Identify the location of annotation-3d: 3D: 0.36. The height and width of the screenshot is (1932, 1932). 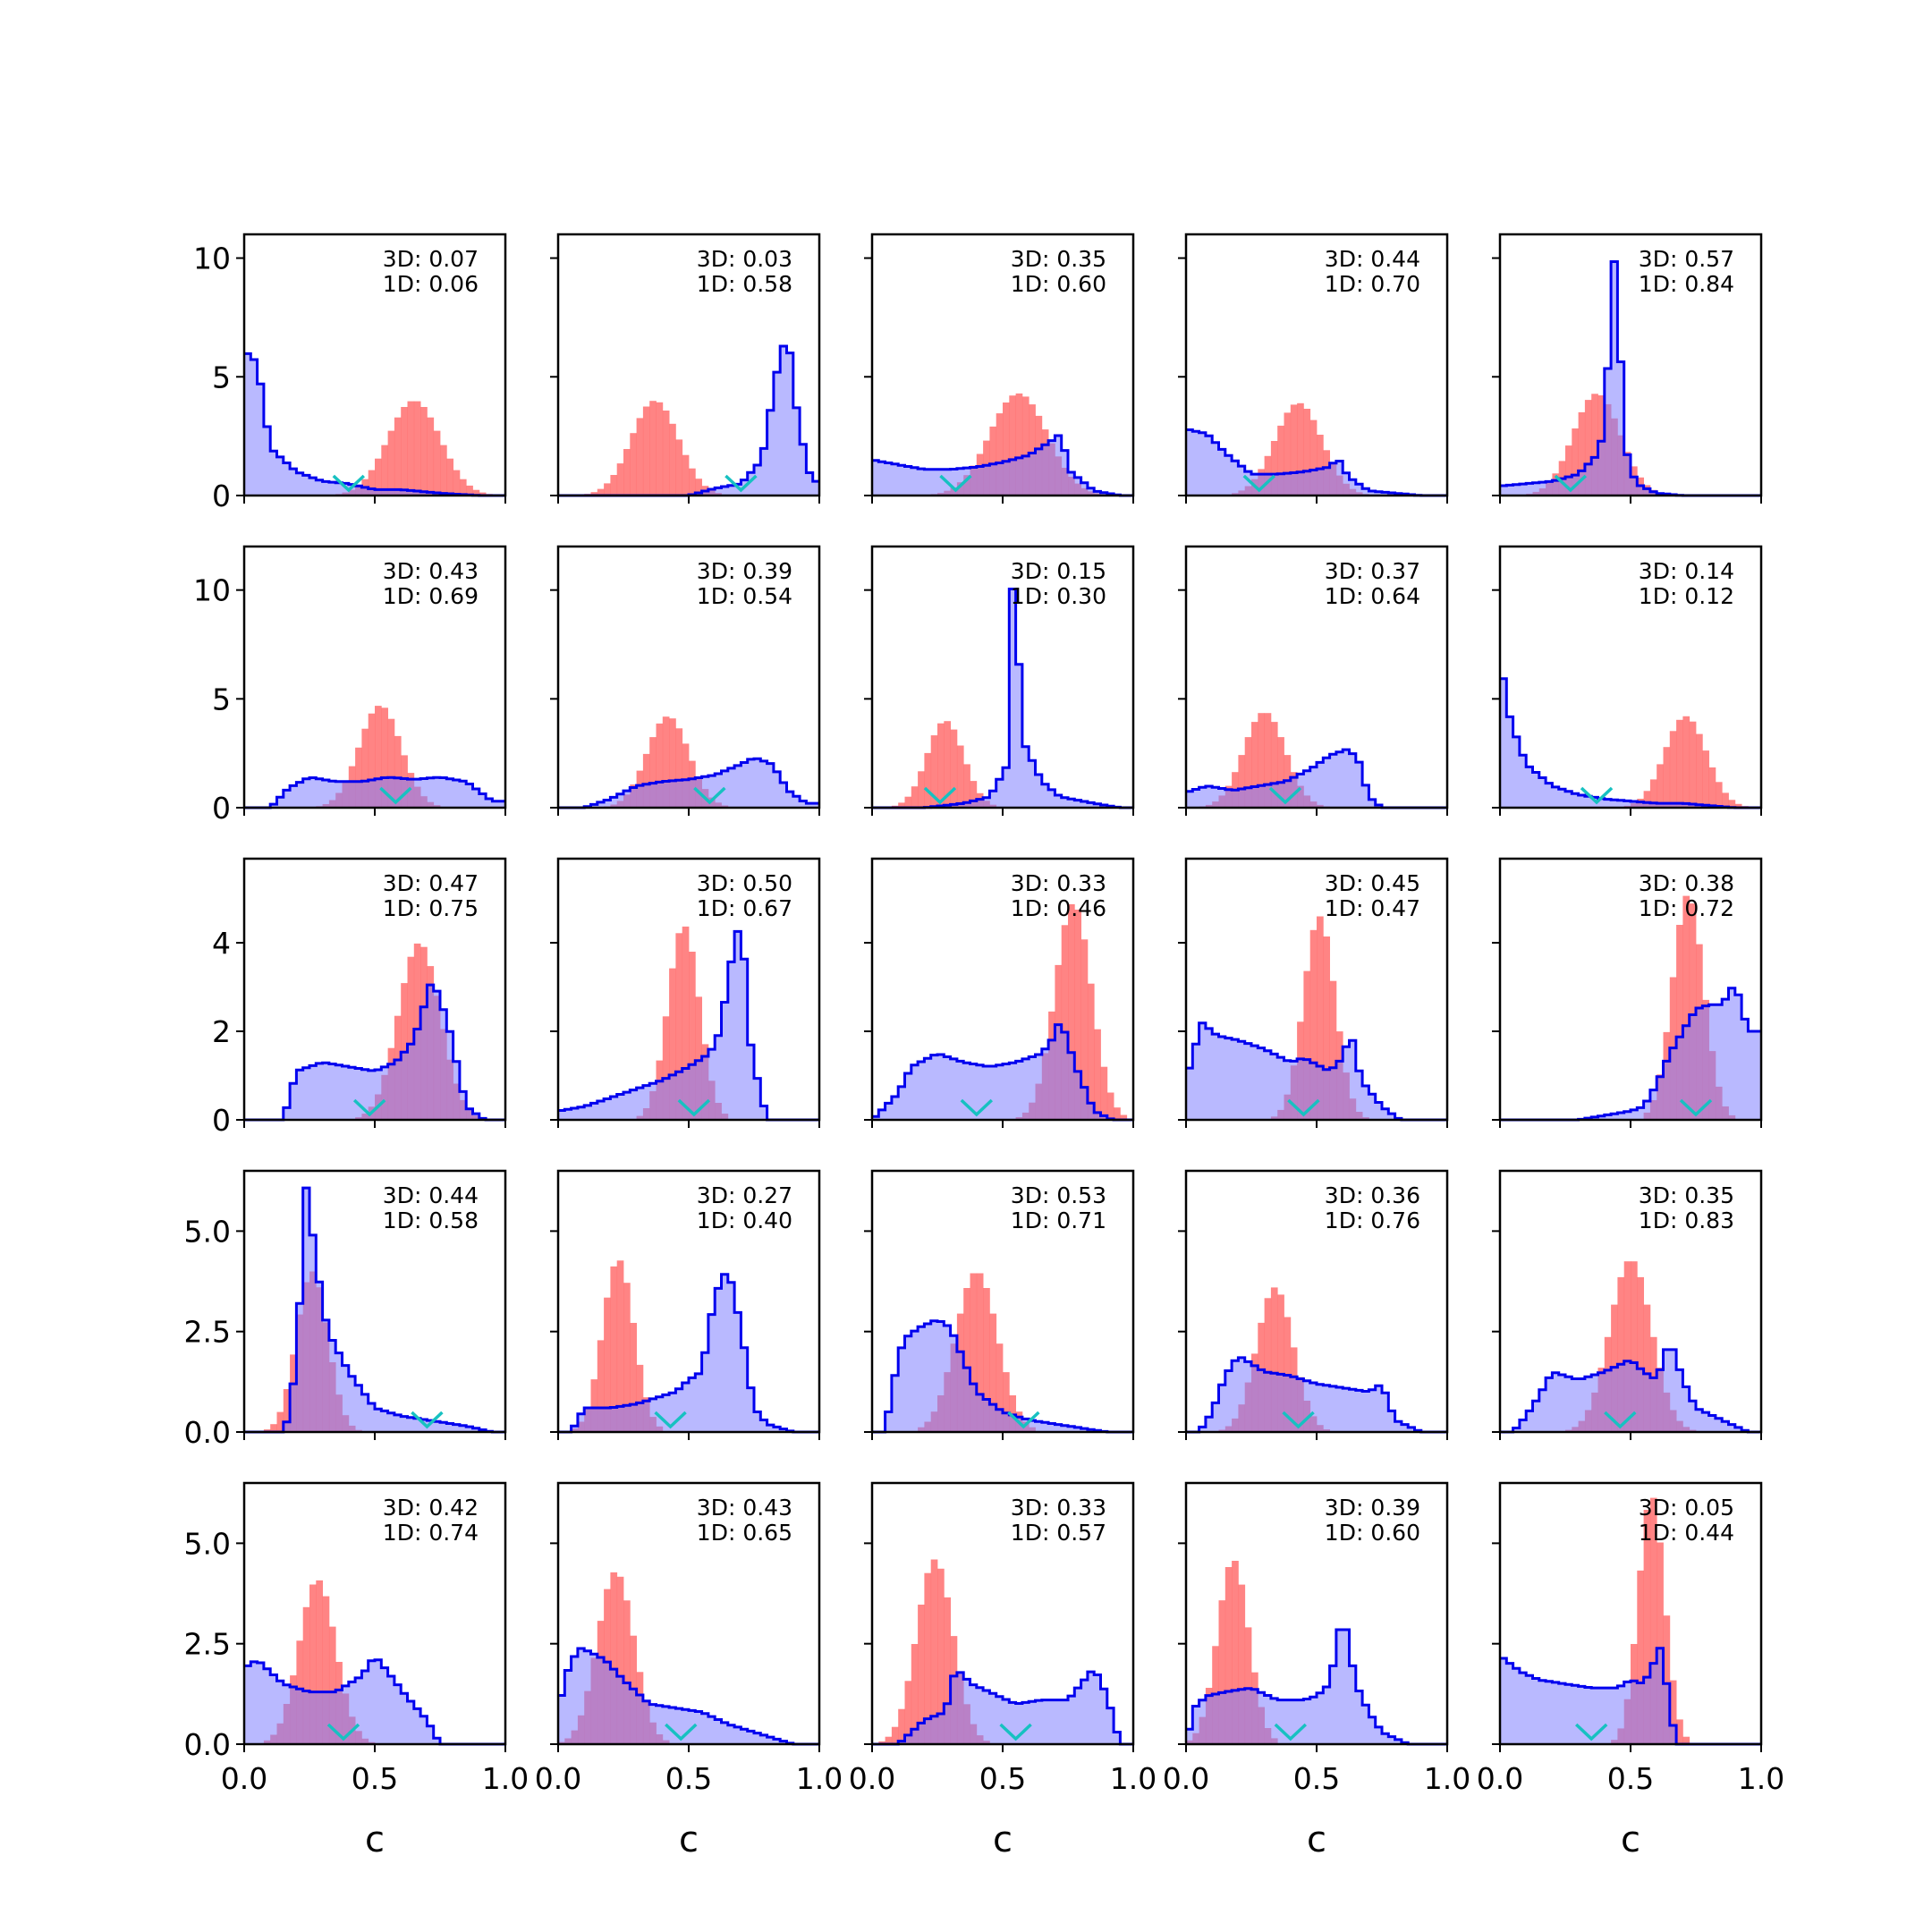
(1372, 1195).